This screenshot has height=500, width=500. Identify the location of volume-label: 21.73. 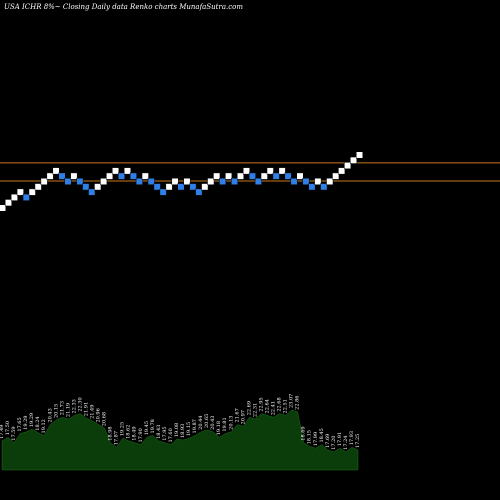
(62, 408).